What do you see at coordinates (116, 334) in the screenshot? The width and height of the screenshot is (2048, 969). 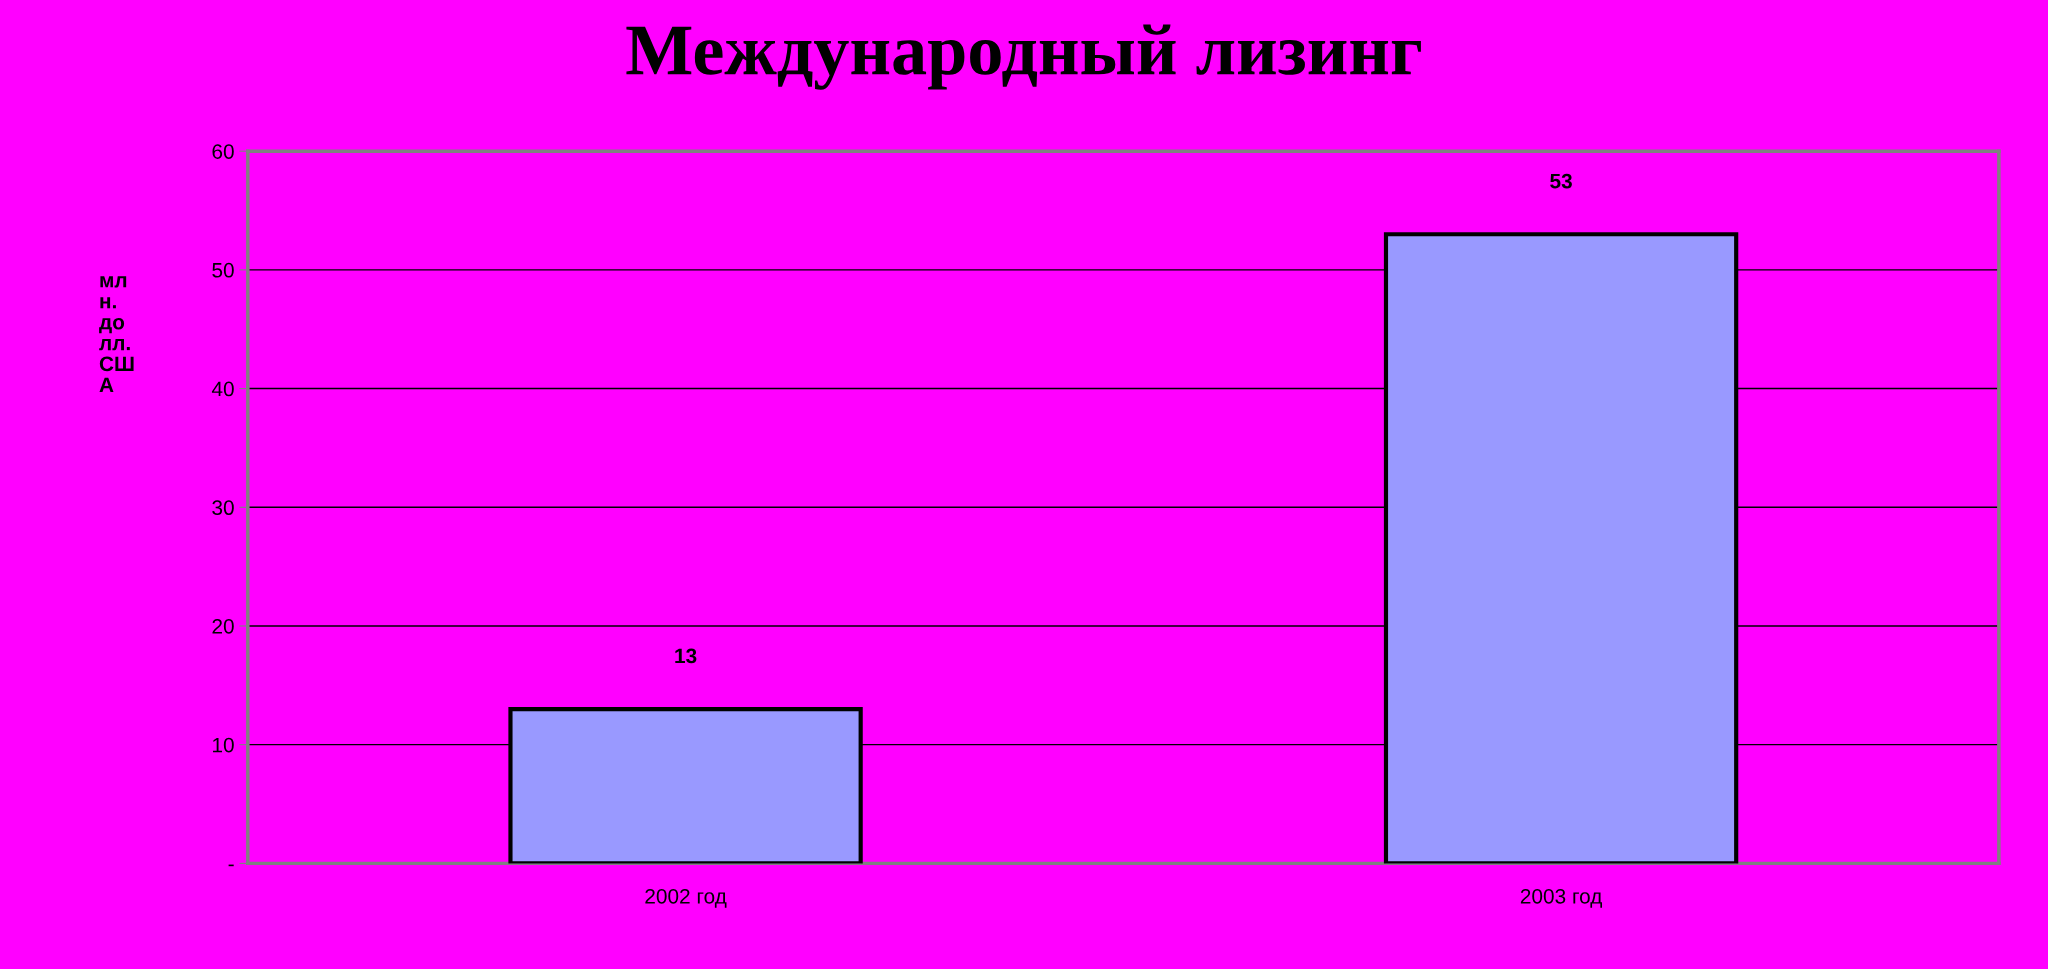 I see `y-axis-title: мл н. до лл. СШ А` at bounding box center [116, 334].